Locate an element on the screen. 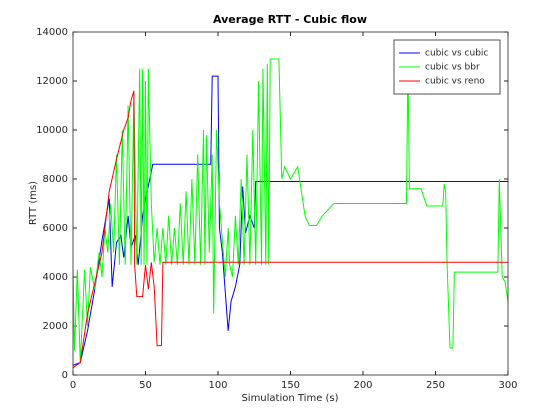 This screenshot has height=420, width=560. y-tick-label: 8000 is located at coordinates (55, 179).